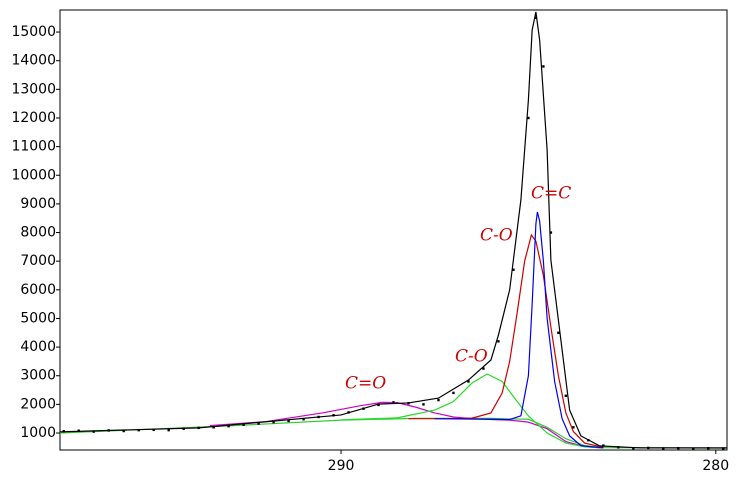  What do you see at coordinates (38, 261) in the screenshot?
I see `y-tick-label: 7000` at bounding box center [38, 261].